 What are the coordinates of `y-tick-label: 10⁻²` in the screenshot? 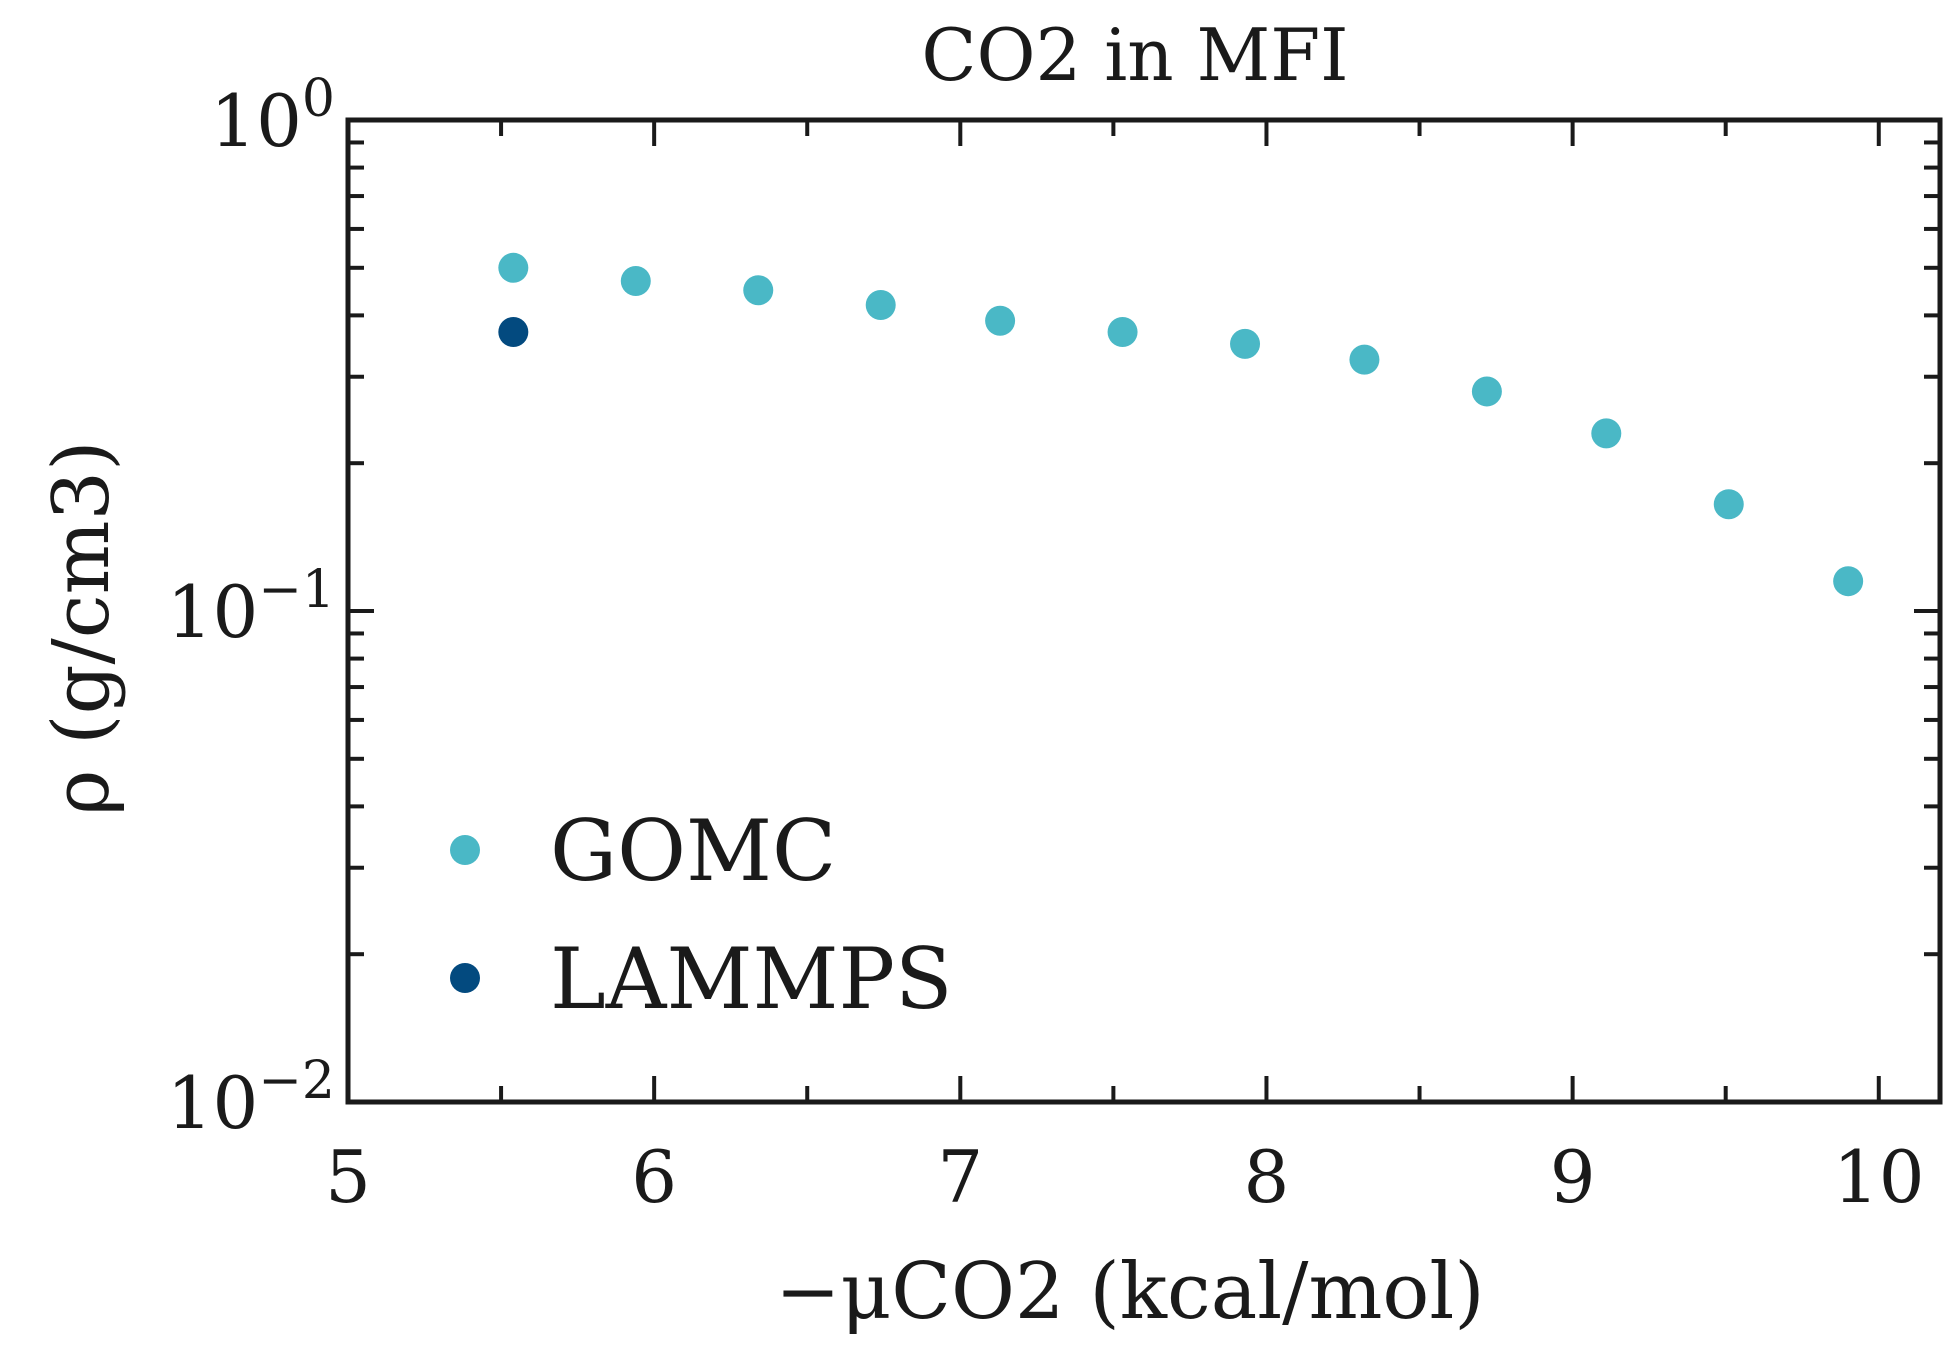 It's located at (251, 1098).